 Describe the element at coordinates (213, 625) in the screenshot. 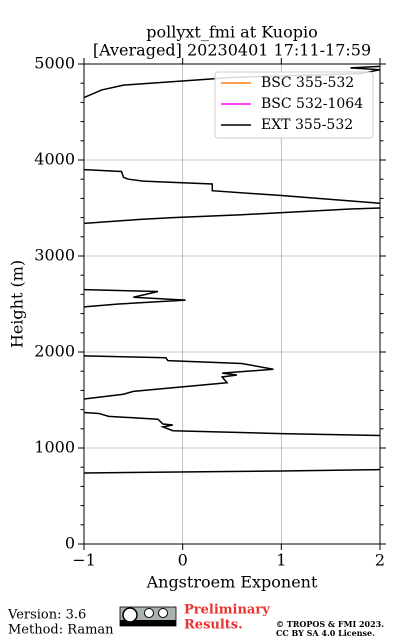

I see `preliminary: Results.` at that location.